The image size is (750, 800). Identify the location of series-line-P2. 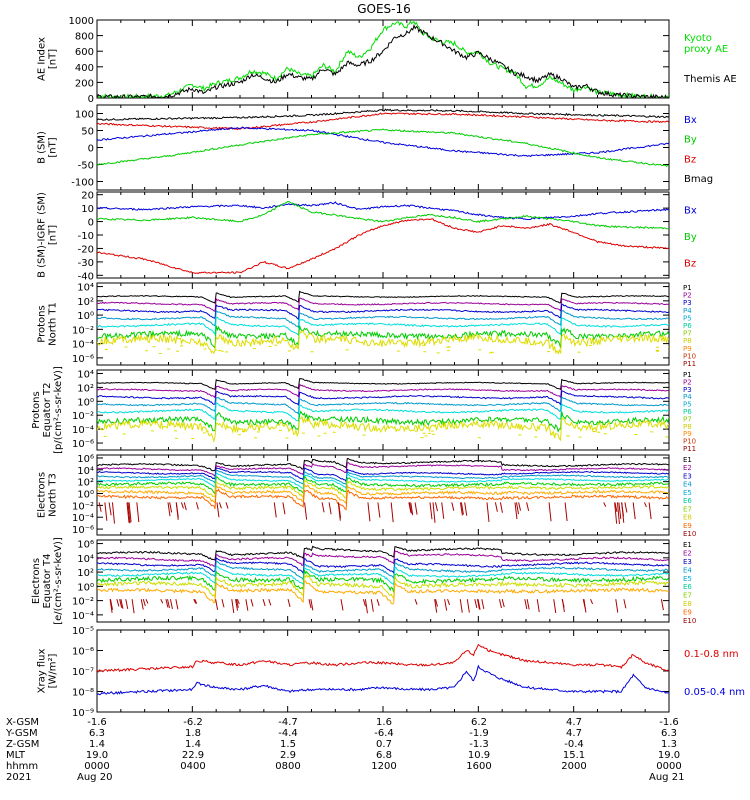
(383, 305).